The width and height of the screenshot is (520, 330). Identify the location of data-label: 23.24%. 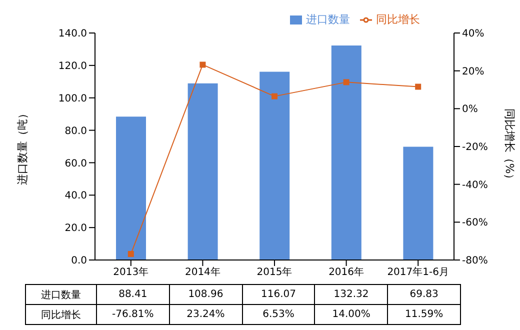
(205, 314).